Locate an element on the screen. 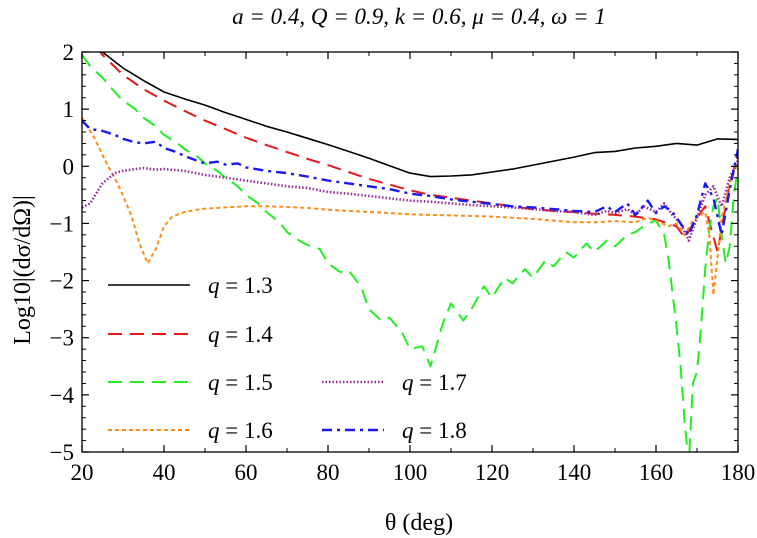  legend-item-3: q = 1.5 is located at coordinates (190, 382).